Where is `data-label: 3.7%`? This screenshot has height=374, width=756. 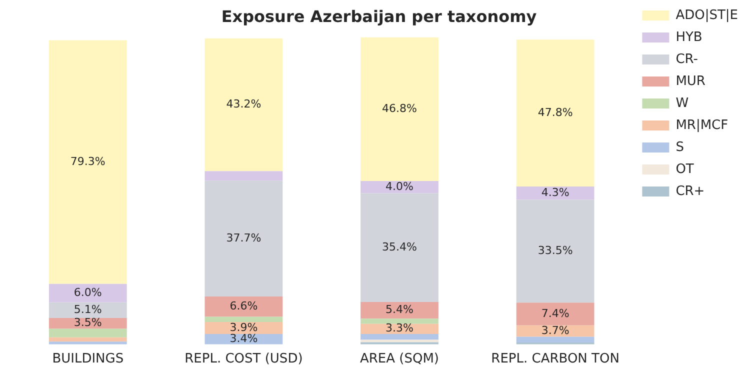
data-label: 3.7% is located at coordinates (555, 330).